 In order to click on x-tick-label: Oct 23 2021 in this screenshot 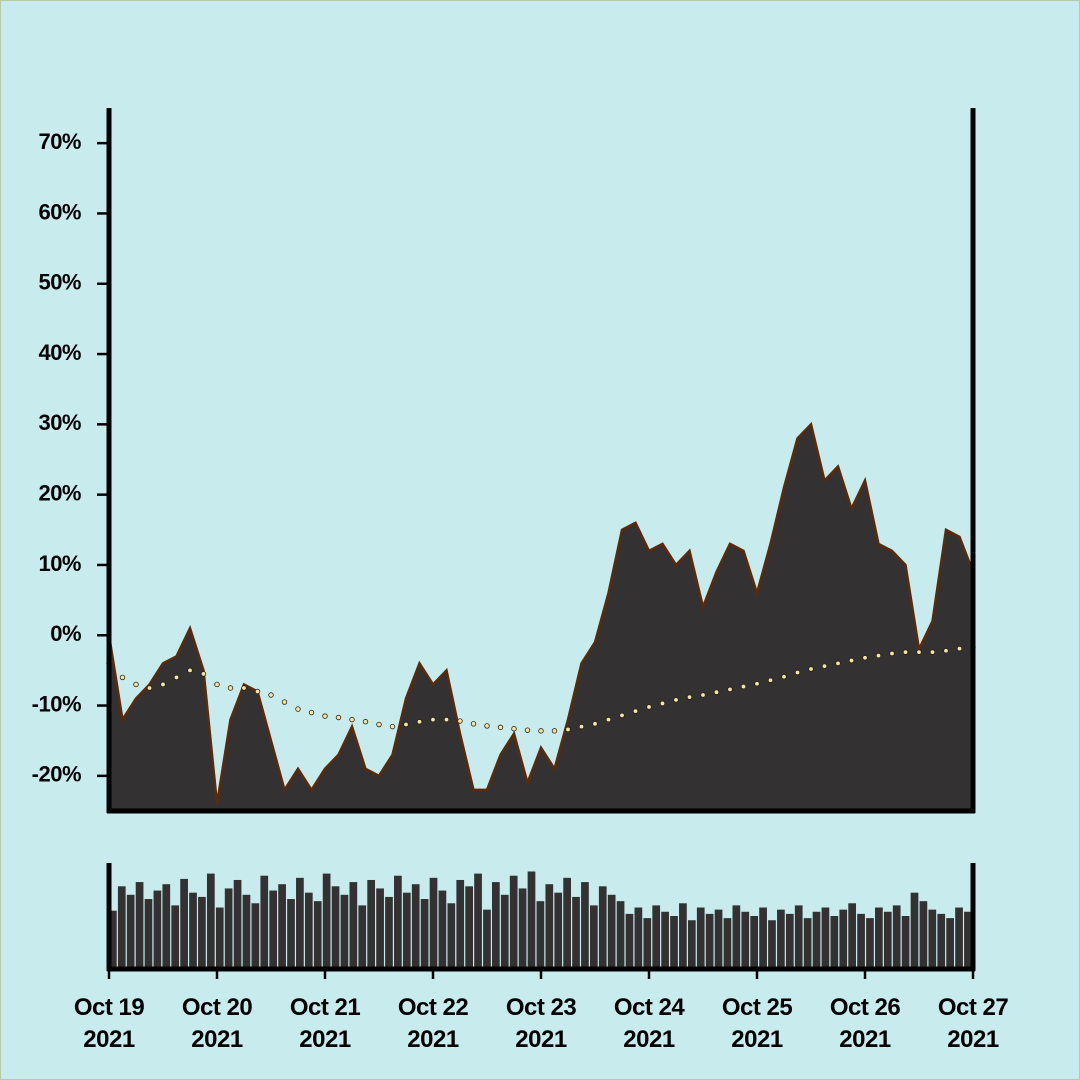, I will do `click(541, 1023)`.